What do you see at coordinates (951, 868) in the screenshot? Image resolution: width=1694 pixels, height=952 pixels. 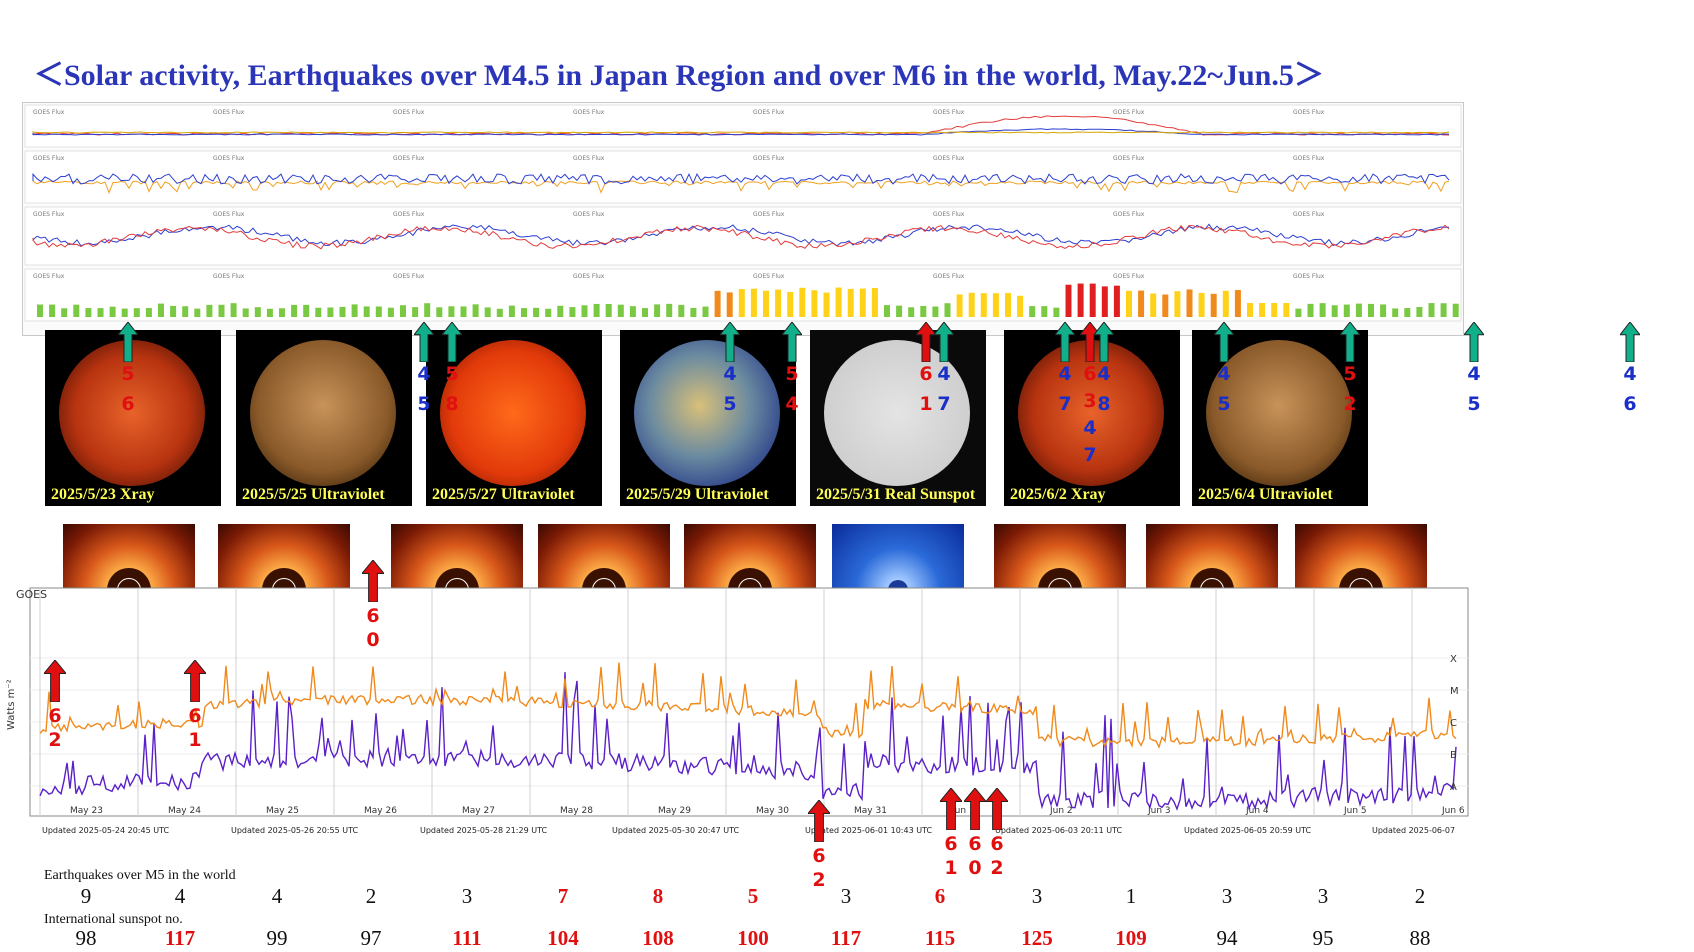 I see `quake-magnitude-digit: 1` at bounding box center [951, 868].